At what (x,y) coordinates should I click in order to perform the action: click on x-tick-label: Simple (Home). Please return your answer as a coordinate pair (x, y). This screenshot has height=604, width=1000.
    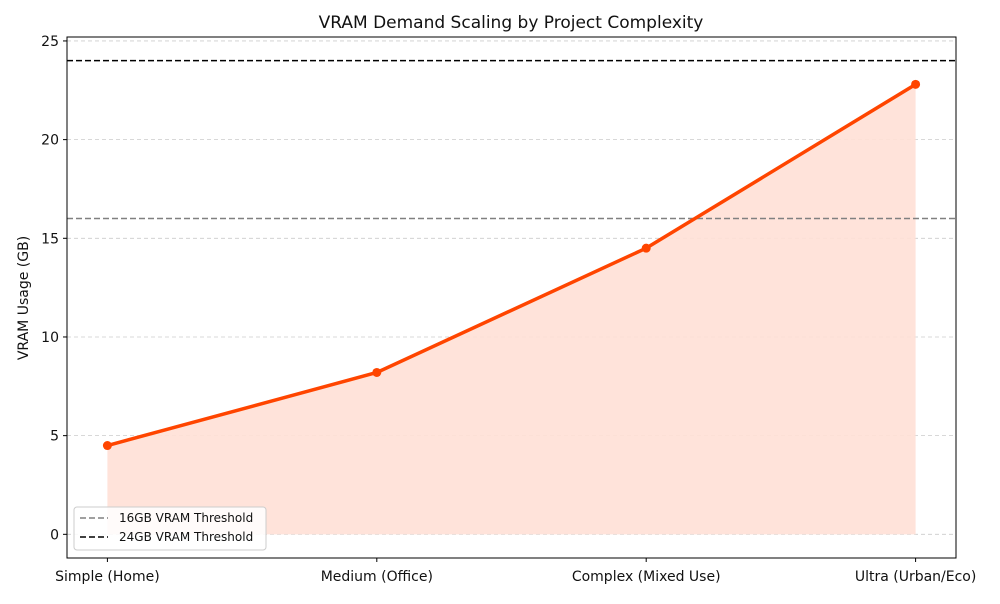
    Looking at the image, I should click on (107, 577).